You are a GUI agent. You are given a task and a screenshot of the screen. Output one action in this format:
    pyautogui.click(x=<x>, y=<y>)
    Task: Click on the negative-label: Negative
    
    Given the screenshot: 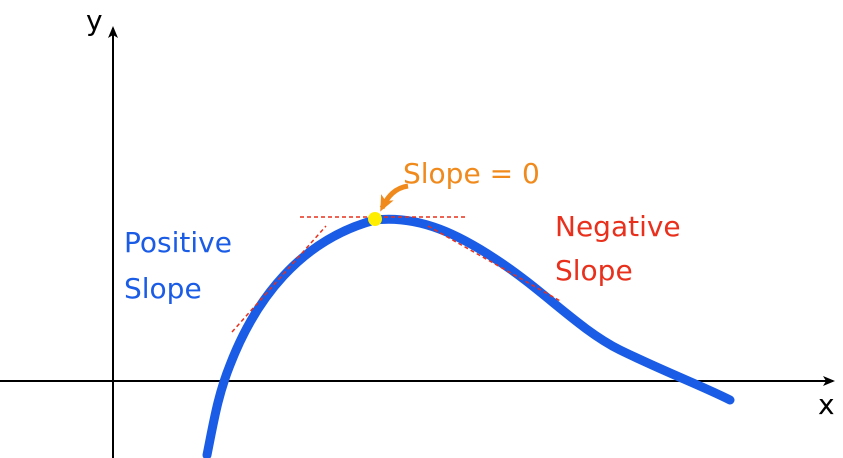 What is the action you would take?
    pyautogui.click(x=618, y=226)
    